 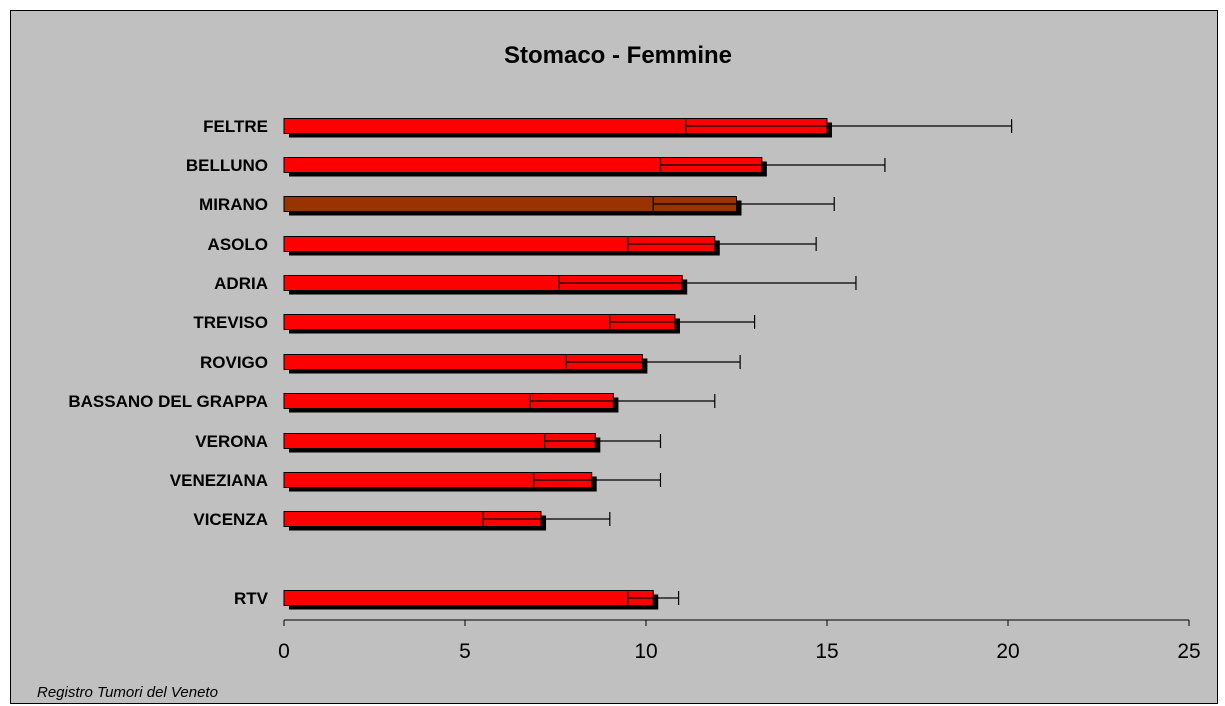 What do you see at coordinates (739, 641) in the screenshot?
I see `x-axis: 0 5 10 15 20 25` at bounding box center [739, 641].